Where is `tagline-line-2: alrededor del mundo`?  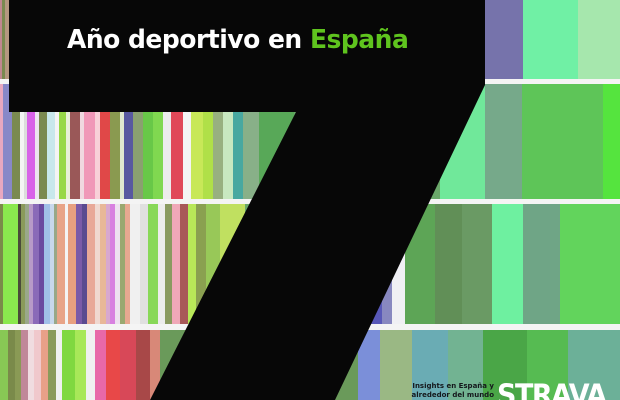
tagline-line-2: alrededor del mundo is located at coordinates (452, 394).